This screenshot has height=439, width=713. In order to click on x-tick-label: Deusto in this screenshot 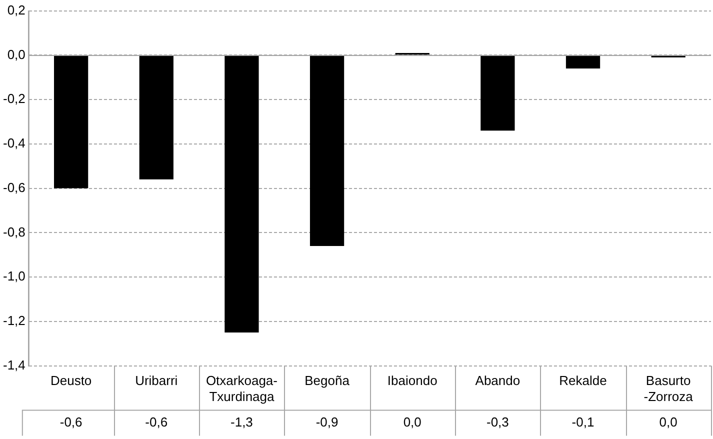, I will do `click(71, 380)`.